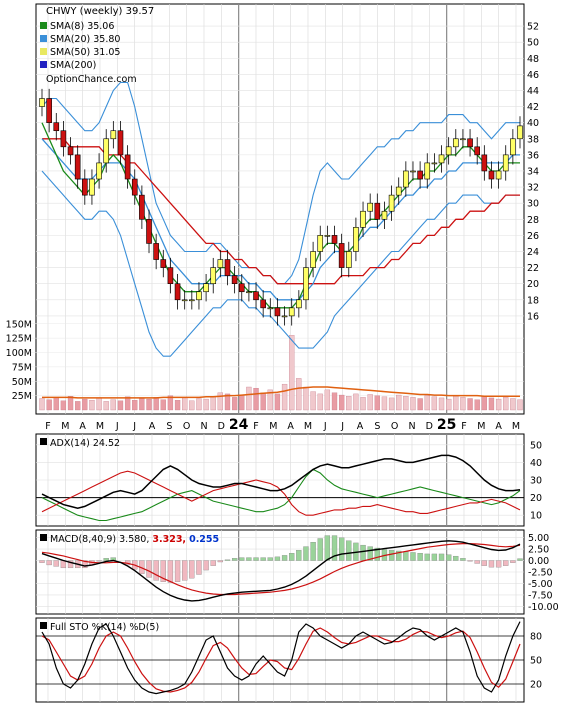  What do you see at coordinates (533, 91) in the screenshot?
I see `price-tick-label: 44` at bounding box center [533, 91].